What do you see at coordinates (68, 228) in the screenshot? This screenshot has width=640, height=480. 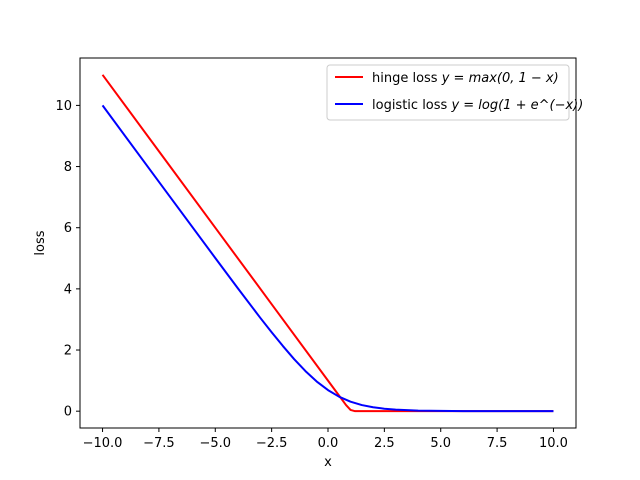 I see `y-tick-label: 6` at bounding box center [68, 228].